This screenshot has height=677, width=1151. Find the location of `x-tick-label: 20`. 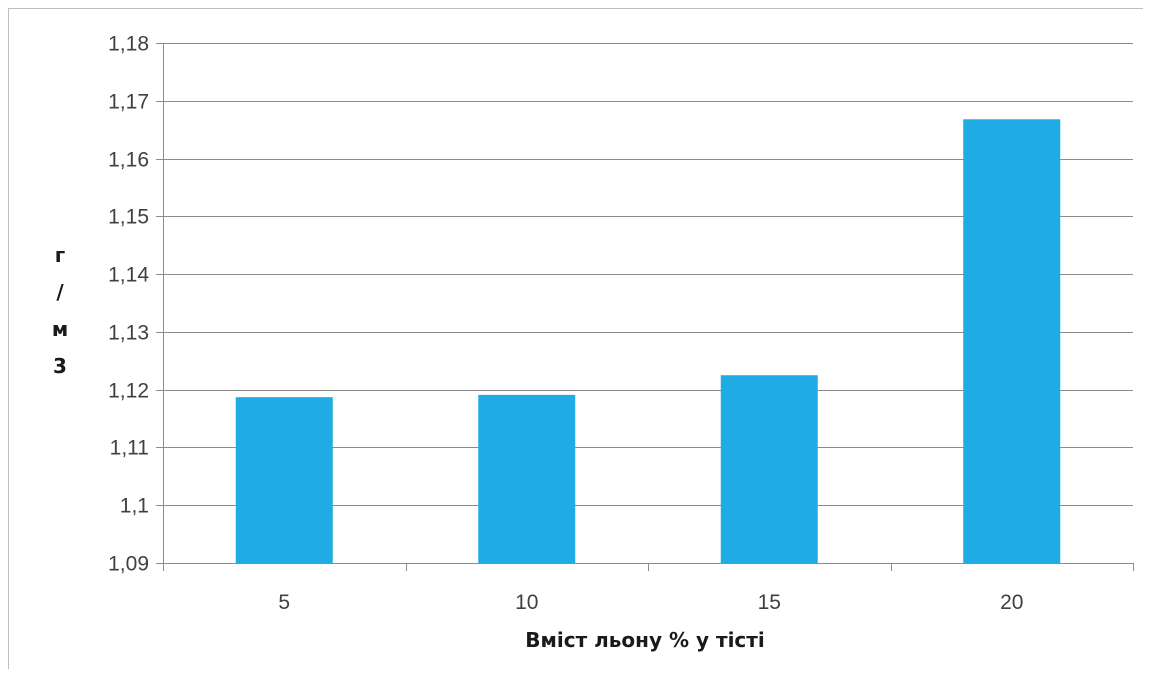

x-tick-label: 20 is located at coordinates (1011, 602).